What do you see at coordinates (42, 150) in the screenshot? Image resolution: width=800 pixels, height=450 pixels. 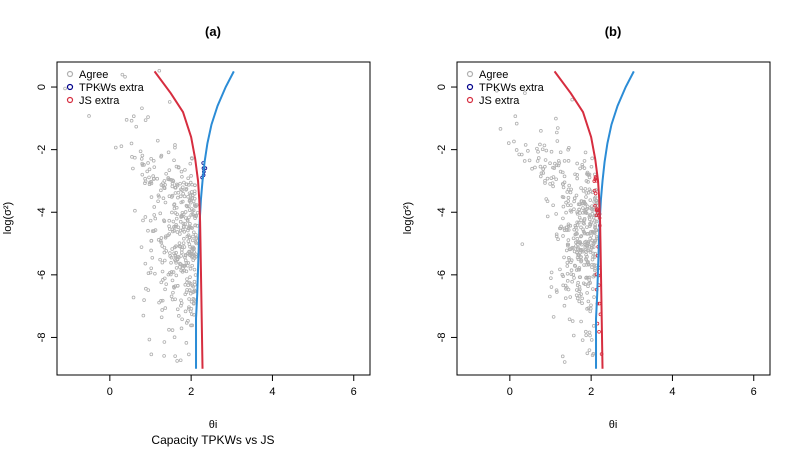 I see `panel-a-ytick-label: -2` at bounding box center [42, 150].